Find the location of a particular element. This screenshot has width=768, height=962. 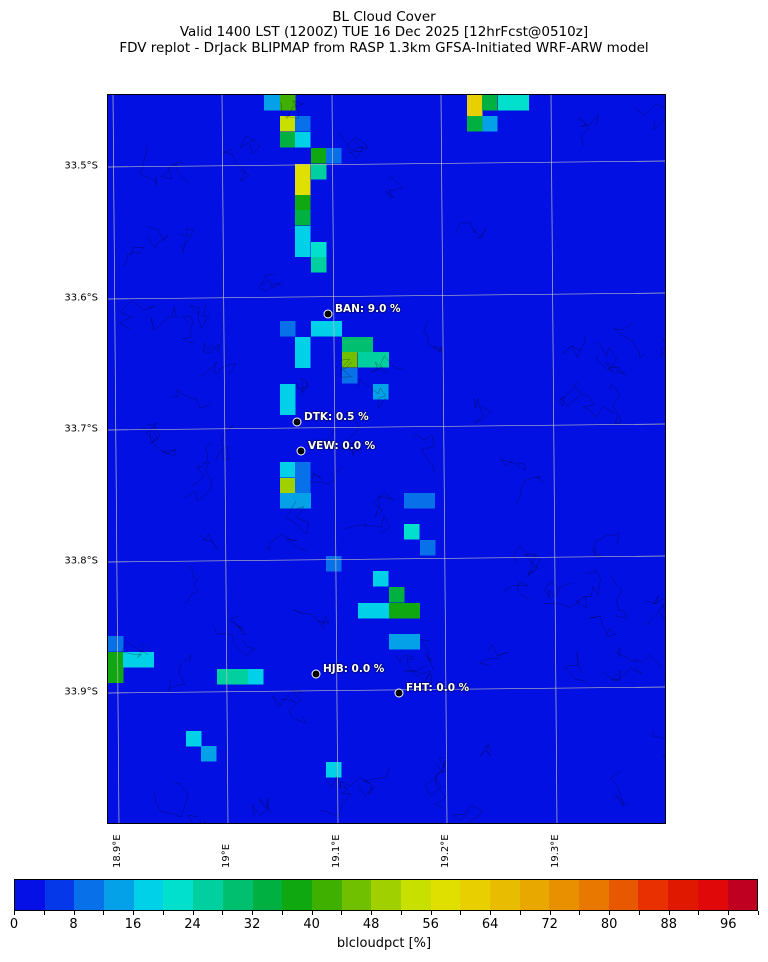

colorbar-tick-label: 40 is located at coordinates (311, 924).